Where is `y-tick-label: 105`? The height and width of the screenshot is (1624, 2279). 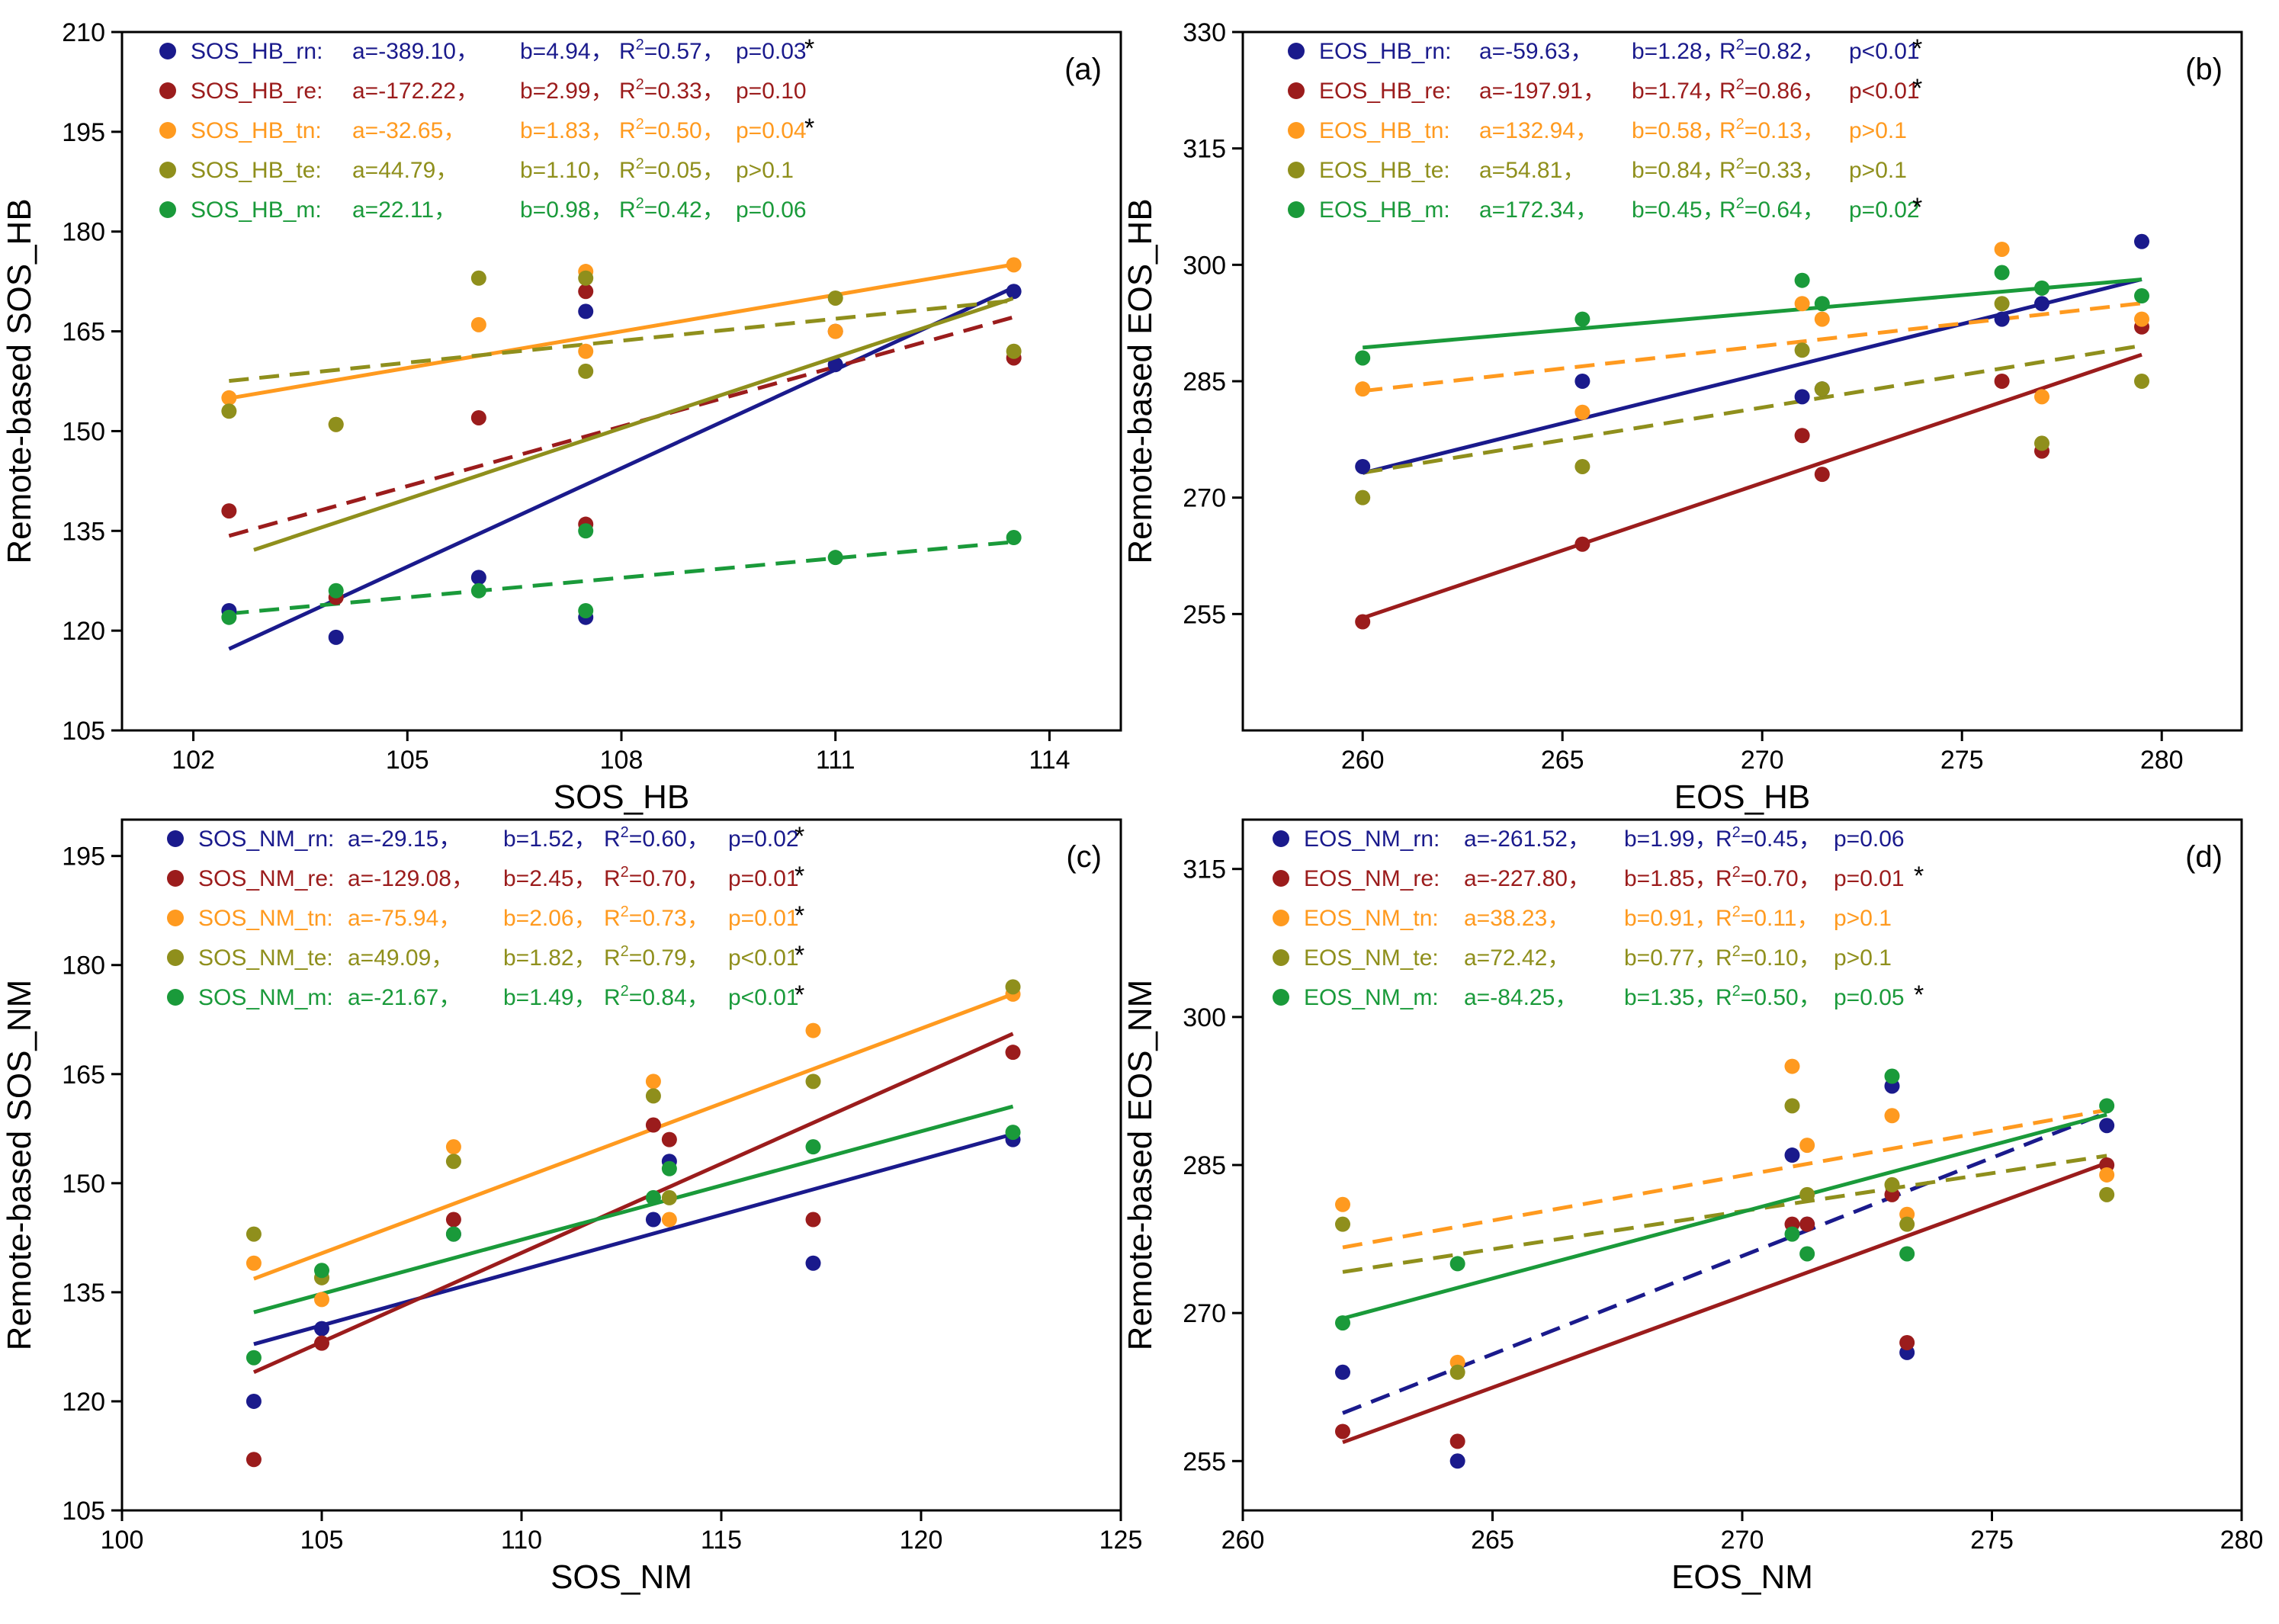
y-tick-label: 105 is located at coordinates (83, 1511).